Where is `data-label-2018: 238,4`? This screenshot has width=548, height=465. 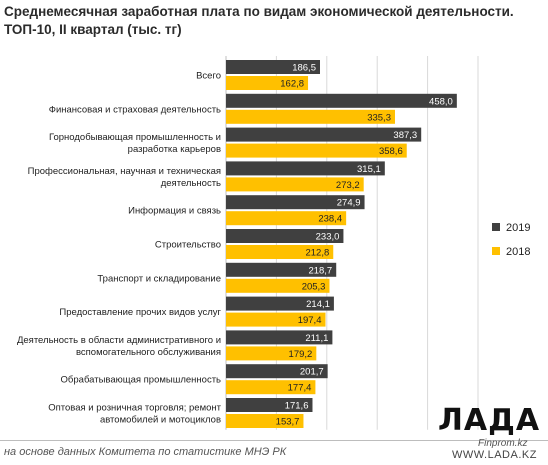
data-label-2018: 238,4 is located at coordinates (330, 219).